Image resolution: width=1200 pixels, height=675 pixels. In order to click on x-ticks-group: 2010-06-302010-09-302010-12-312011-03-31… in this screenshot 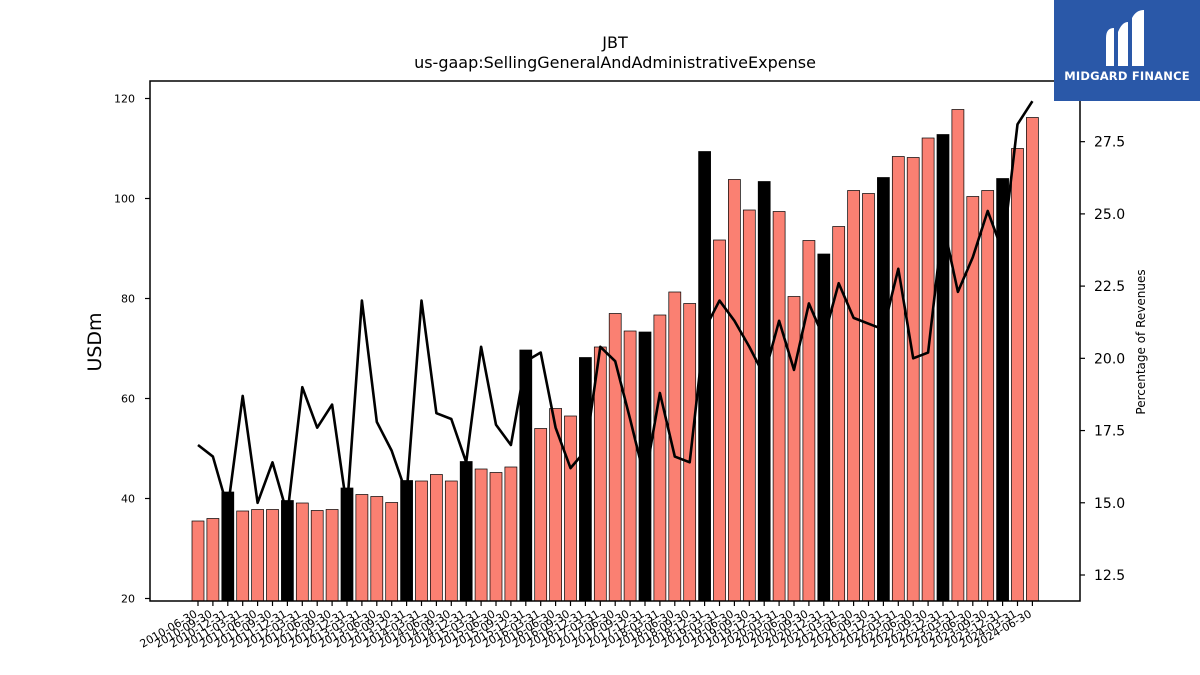, I will do `click(586, 626)`.